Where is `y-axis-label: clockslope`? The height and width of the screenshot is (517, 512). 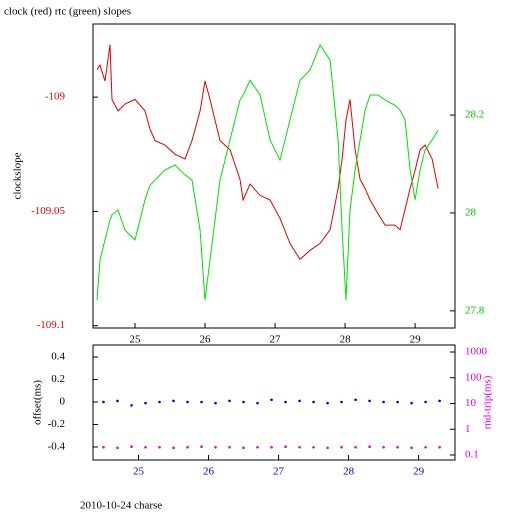
y-axis-label: clockslope is located at coordinates (18, 175).